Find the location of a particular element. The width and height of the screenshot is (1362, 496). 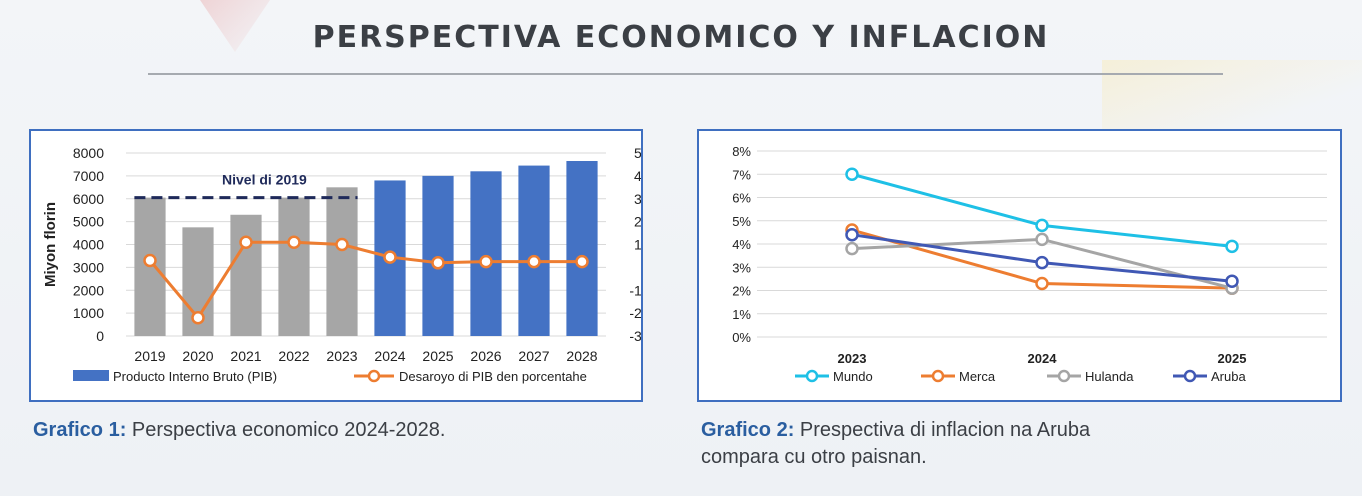

chart1-caption-text: Perspectiva economico 2024-2028. is located at coordinates (286, 430).